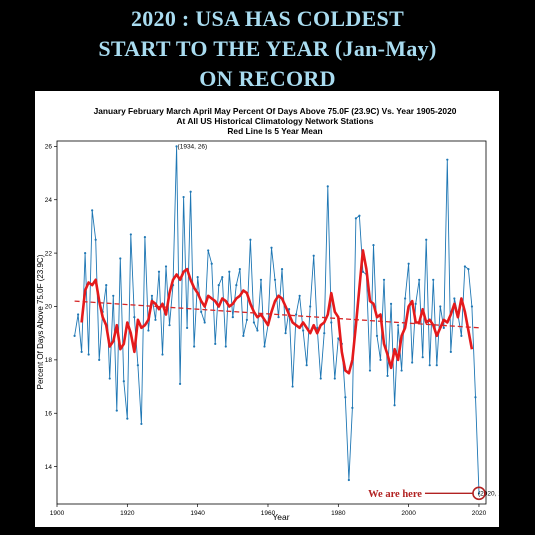 Image resolution: width=535 pixels, height=535 pixels. I want to click on x-tick-label: 2000, so click(408, 513).